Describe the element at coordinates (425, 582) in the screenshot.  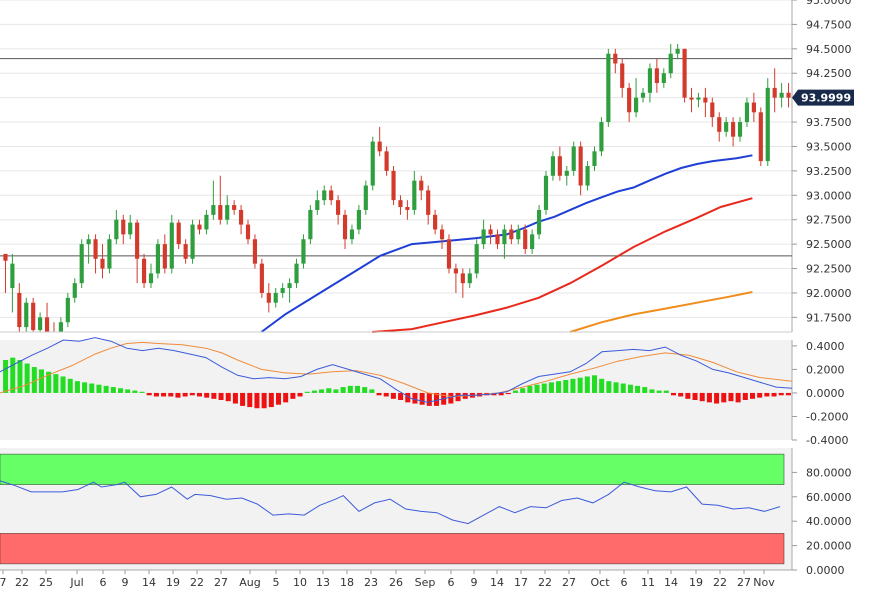
I see `date-tick-label: Sep` at that location.